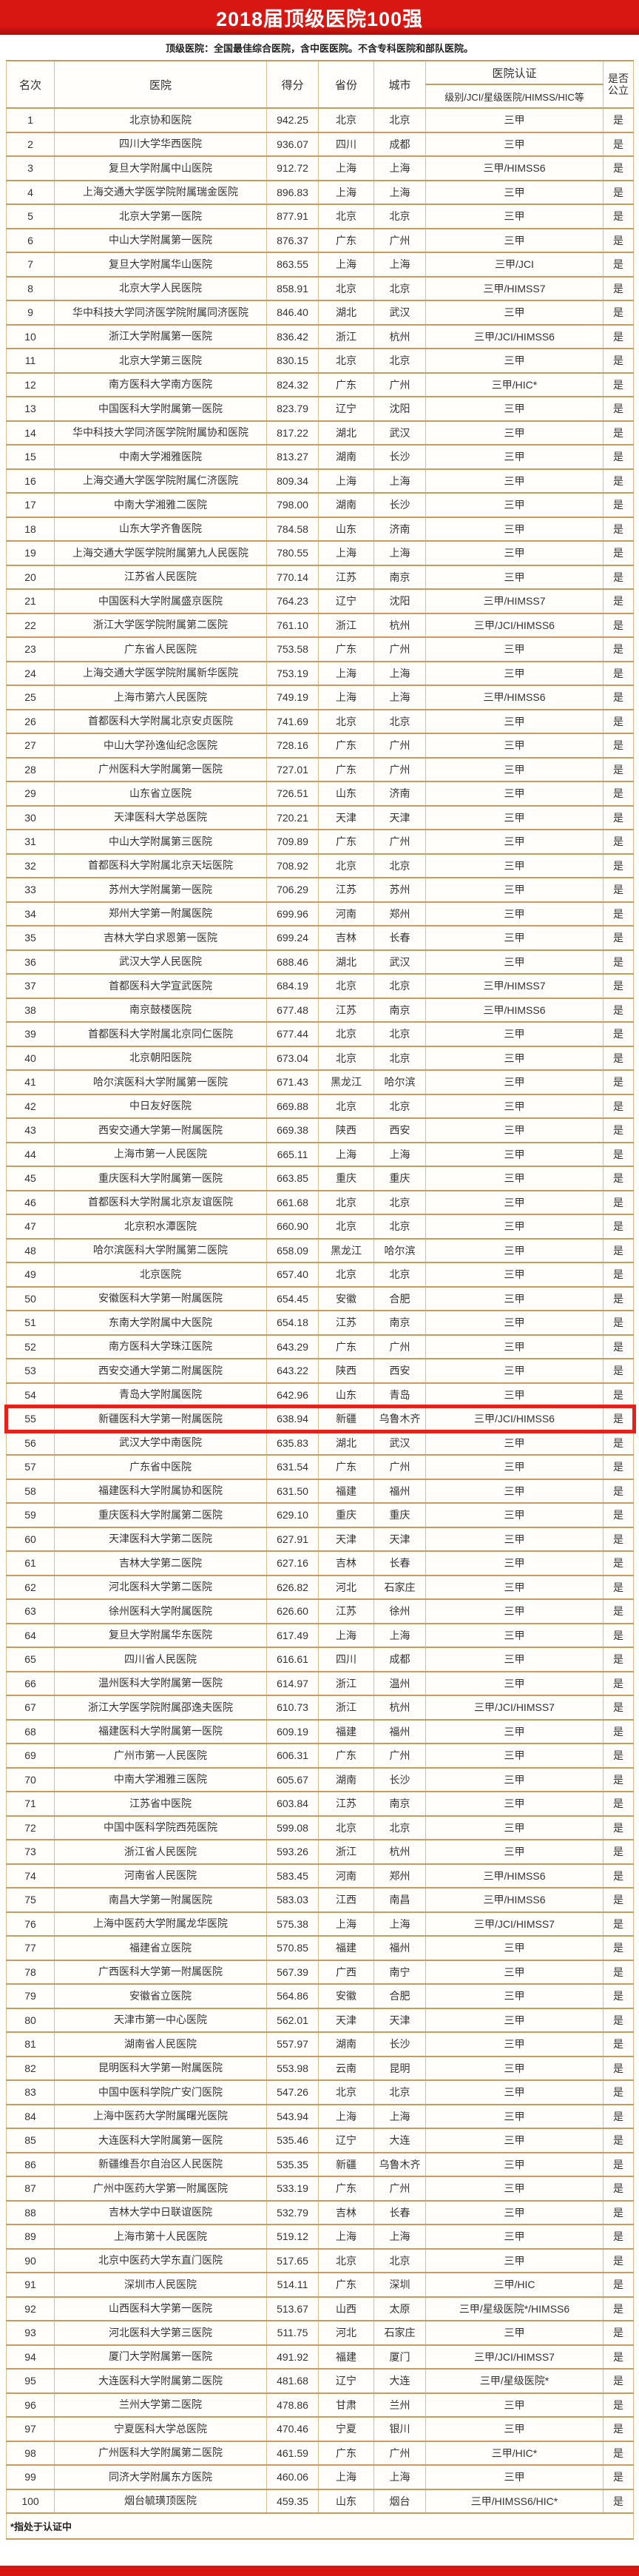 The height and width of the screenshot is (2576, 639). Describe the element at coordinates (292, 192) in the screenshot. I see `cell-score: 896.83` at that location.